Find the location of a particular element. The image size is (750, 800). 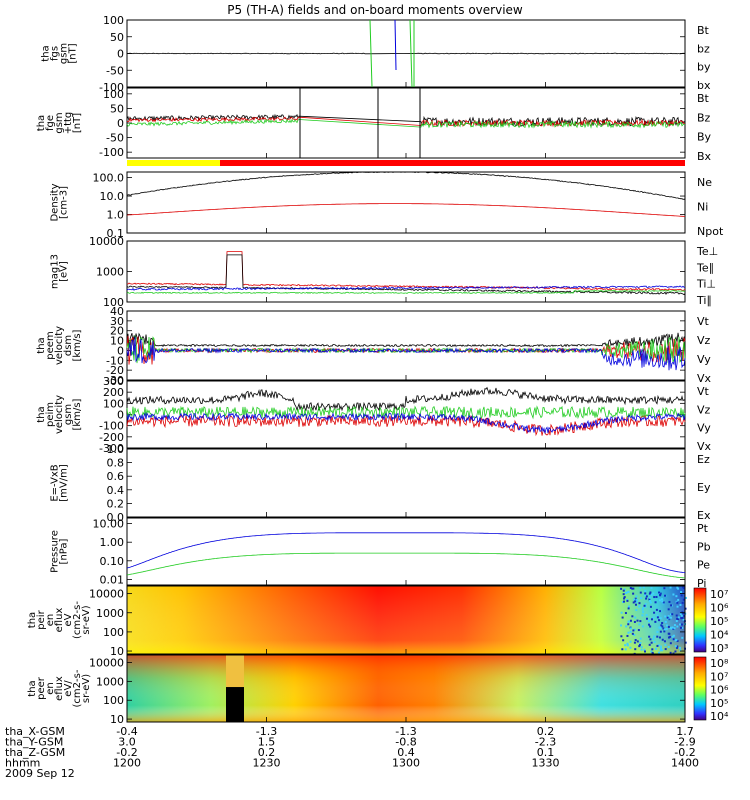

x-axis-date: 2009 Sep 12 is located at coordinates (40, 773).